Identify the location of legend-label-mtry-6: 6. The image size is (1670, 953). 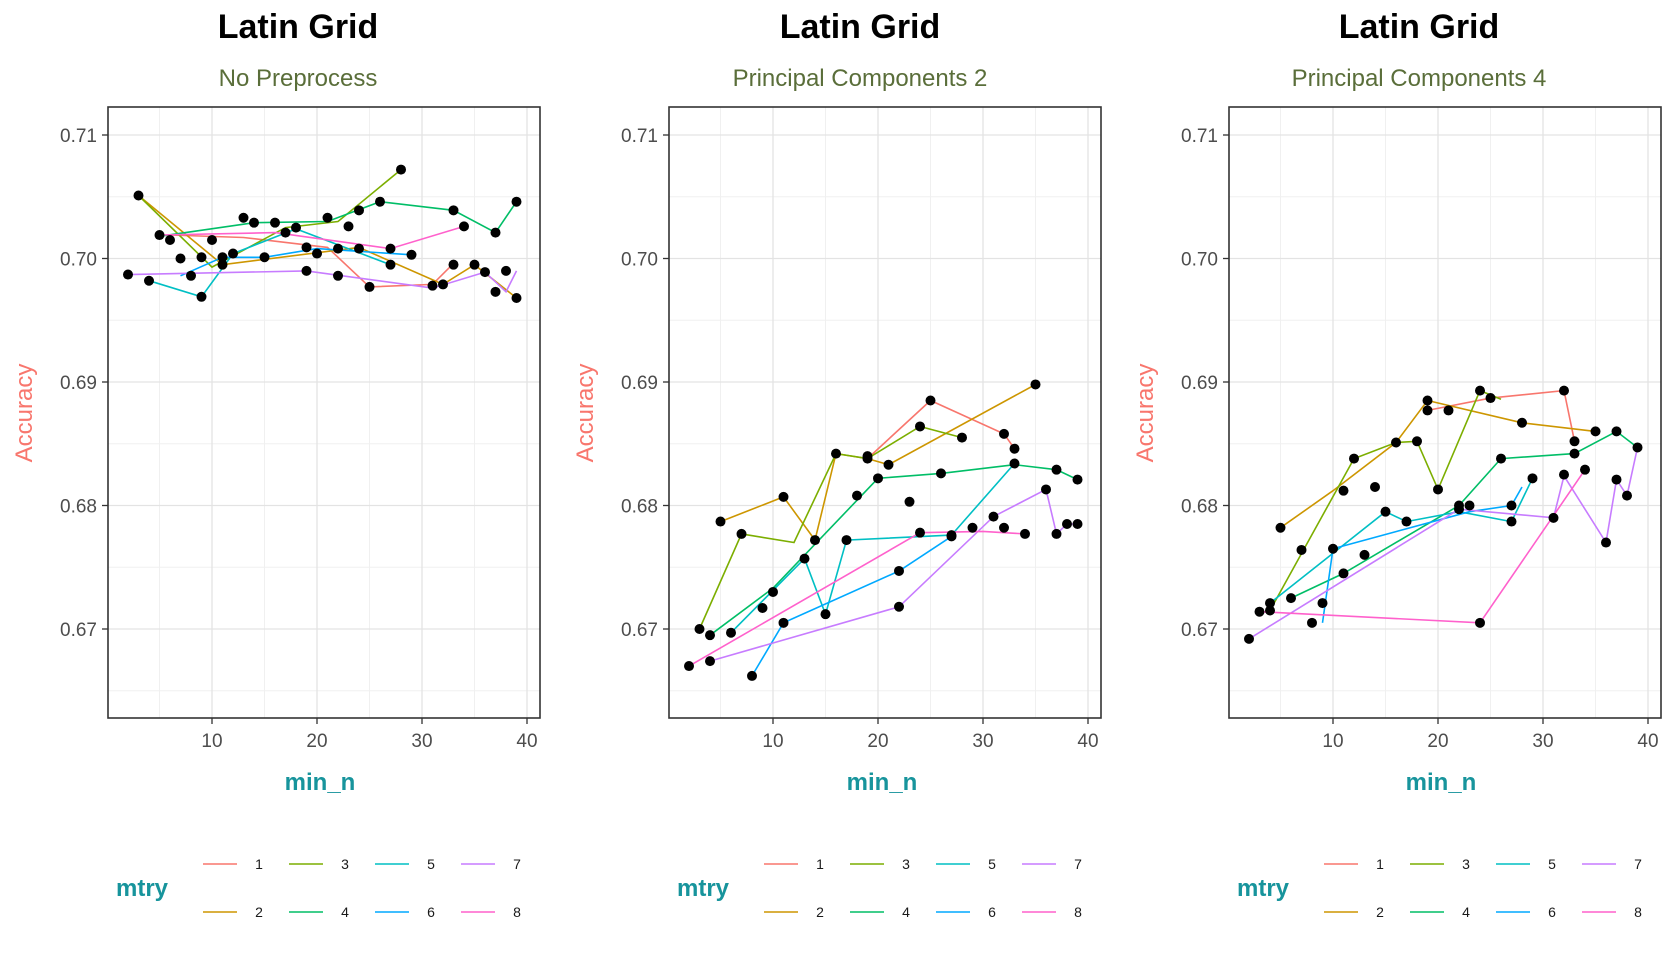
(992, 912).